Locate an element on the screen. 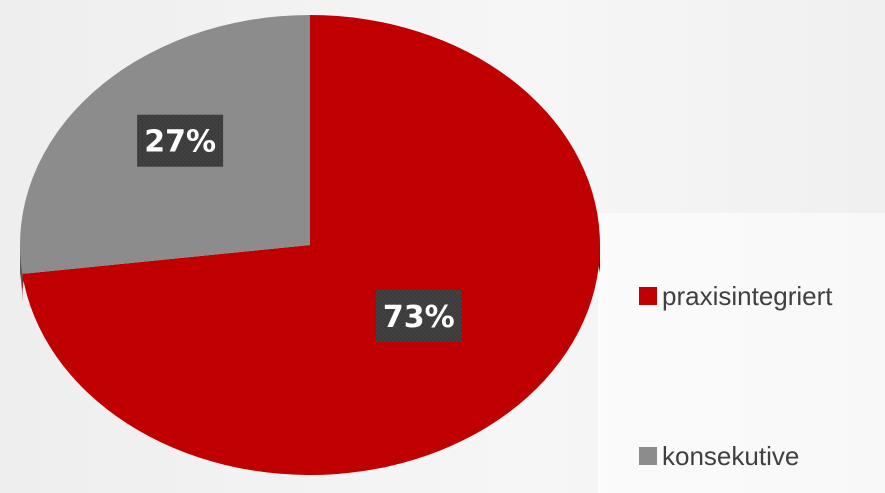 The width and height of the screenshot is (885, 493). legend-swatch-praxisintegriert is located at coordinates (648, 296).